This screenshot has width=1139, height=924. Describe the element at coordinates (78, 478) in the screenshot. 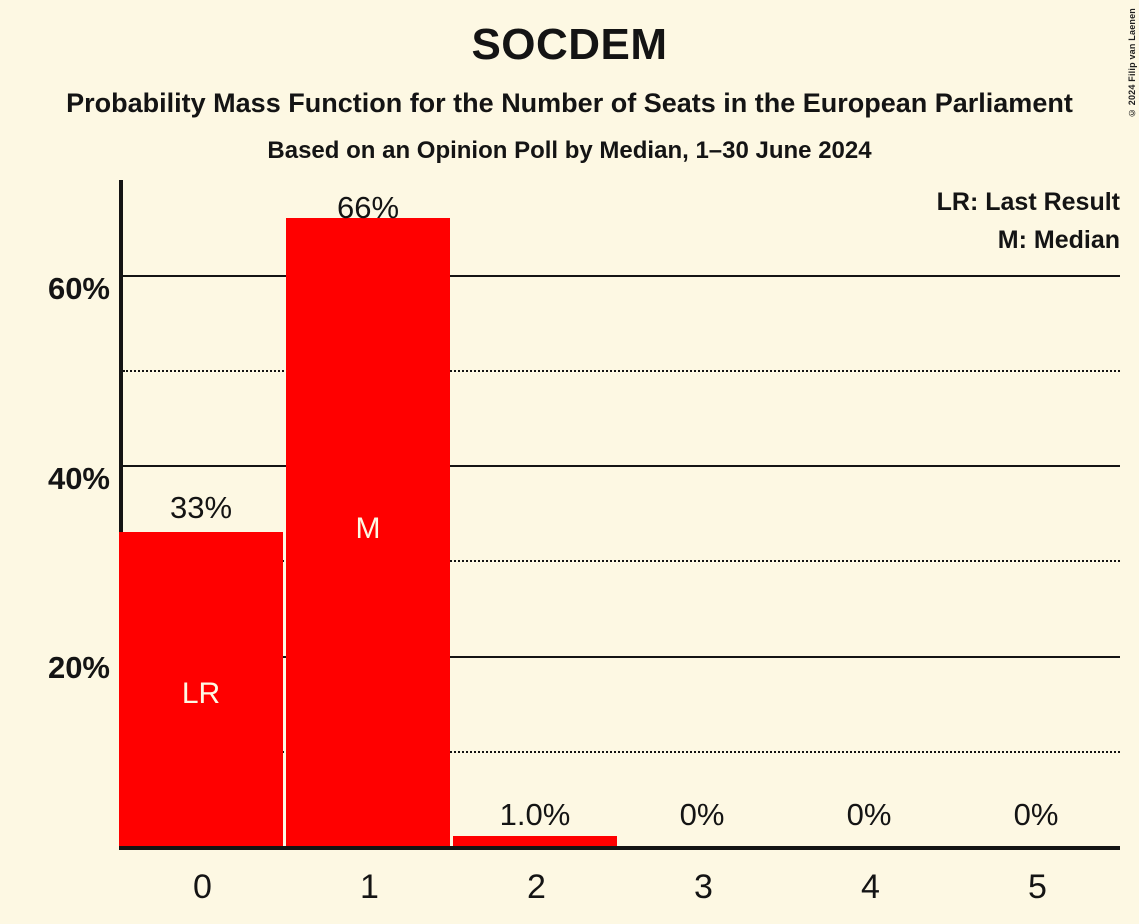

I see `y-axis-tick-label: 40%` at that location.